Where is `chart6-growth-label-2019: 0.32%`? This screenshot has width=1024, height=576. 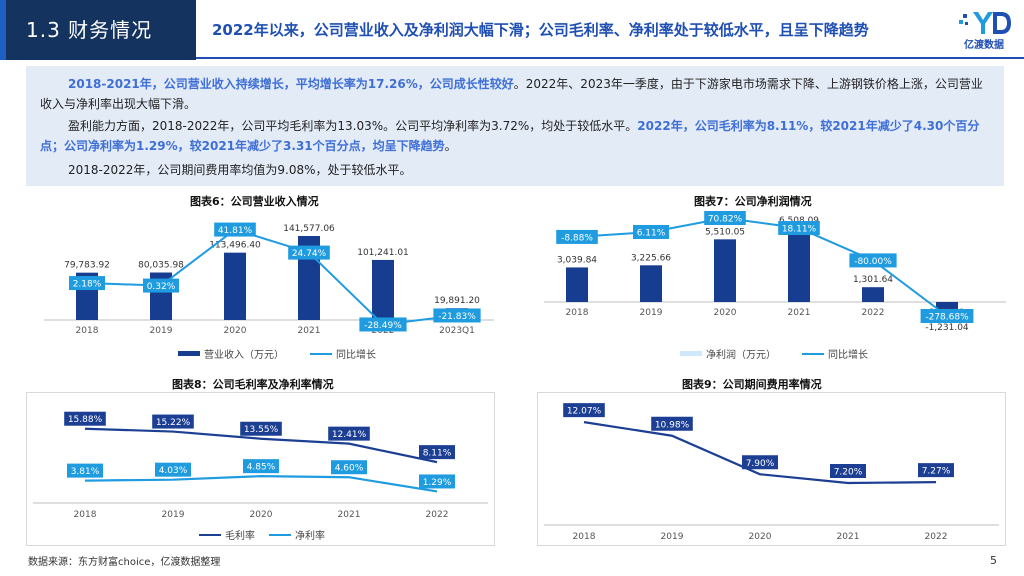 chart6-growth-label-2019: 0.32% is located at coordinates (161, 287).